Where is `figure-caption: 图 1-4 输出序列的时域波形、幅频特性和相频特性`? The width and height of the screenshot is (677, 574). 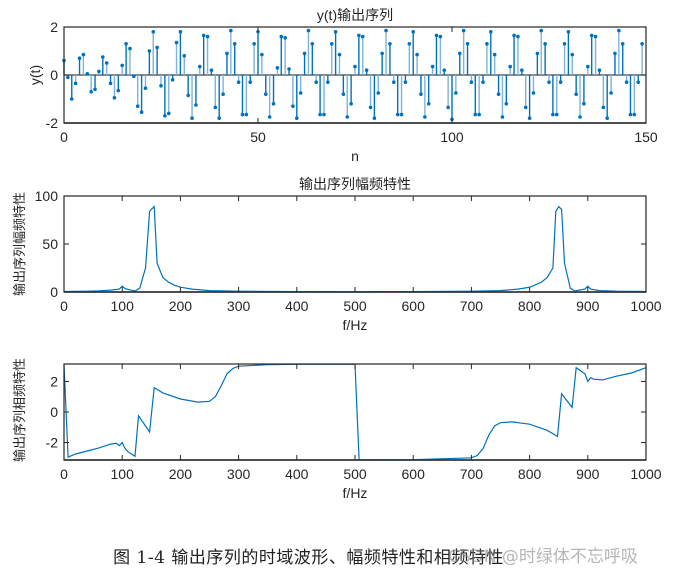 figure-caption: 图 1-4 输出序列的时域波形、幅频特性和相频特性 is located at coordinates (338, 555).